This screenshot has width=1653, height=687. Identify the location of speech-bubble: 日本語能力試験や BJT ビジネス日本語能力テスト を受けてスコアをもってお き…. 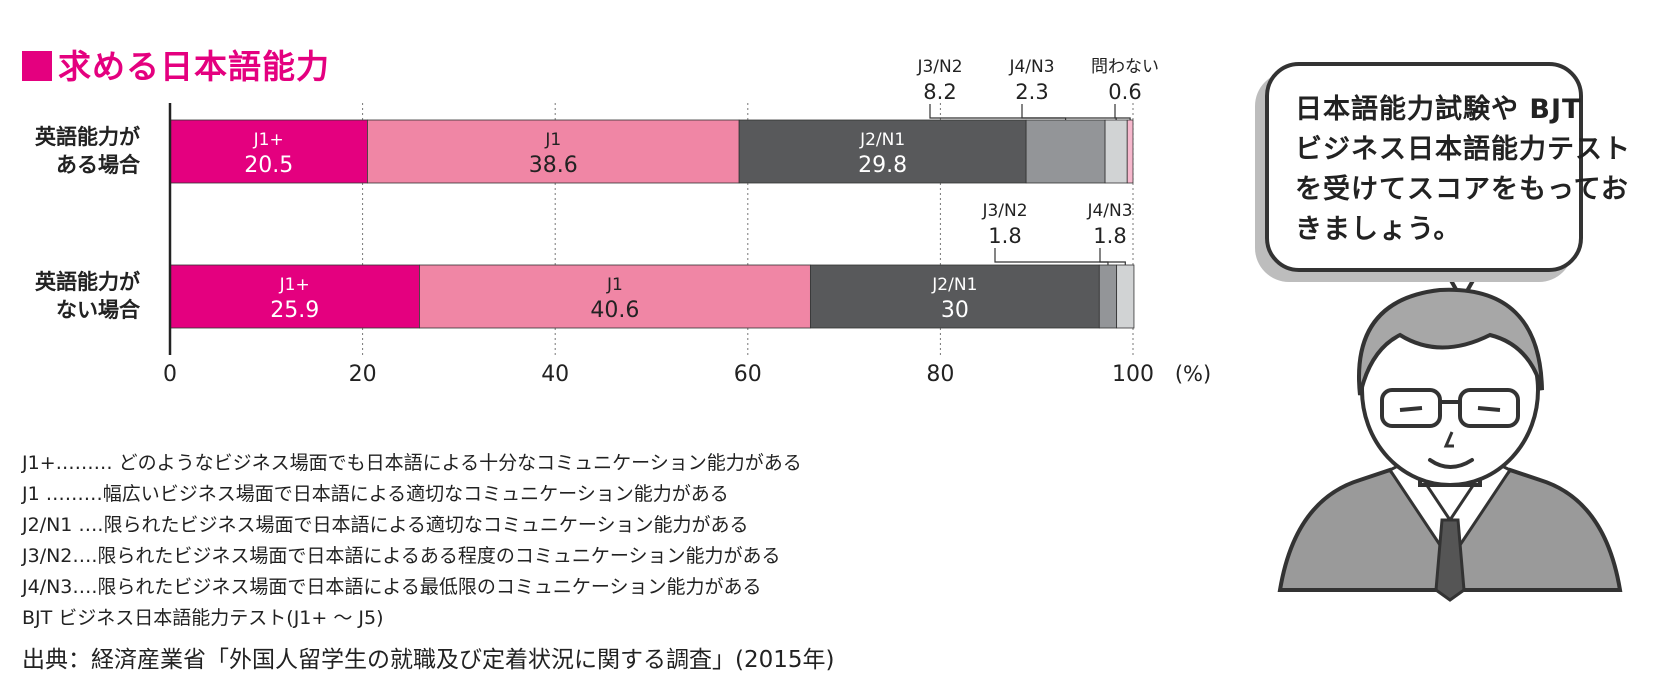
(1448, 167).